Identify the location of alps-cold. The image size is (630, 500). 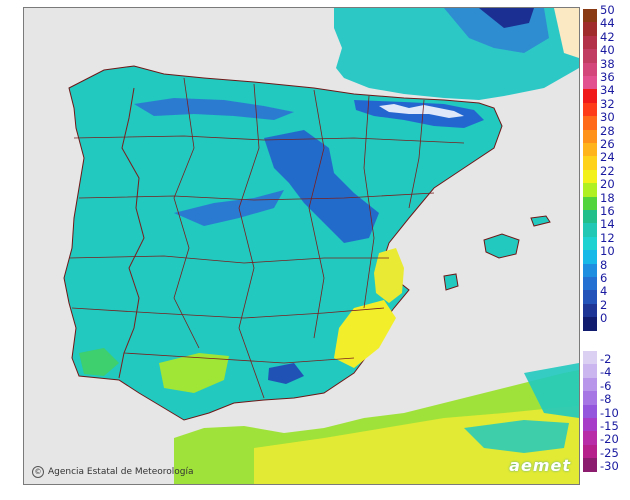
(506, 18).